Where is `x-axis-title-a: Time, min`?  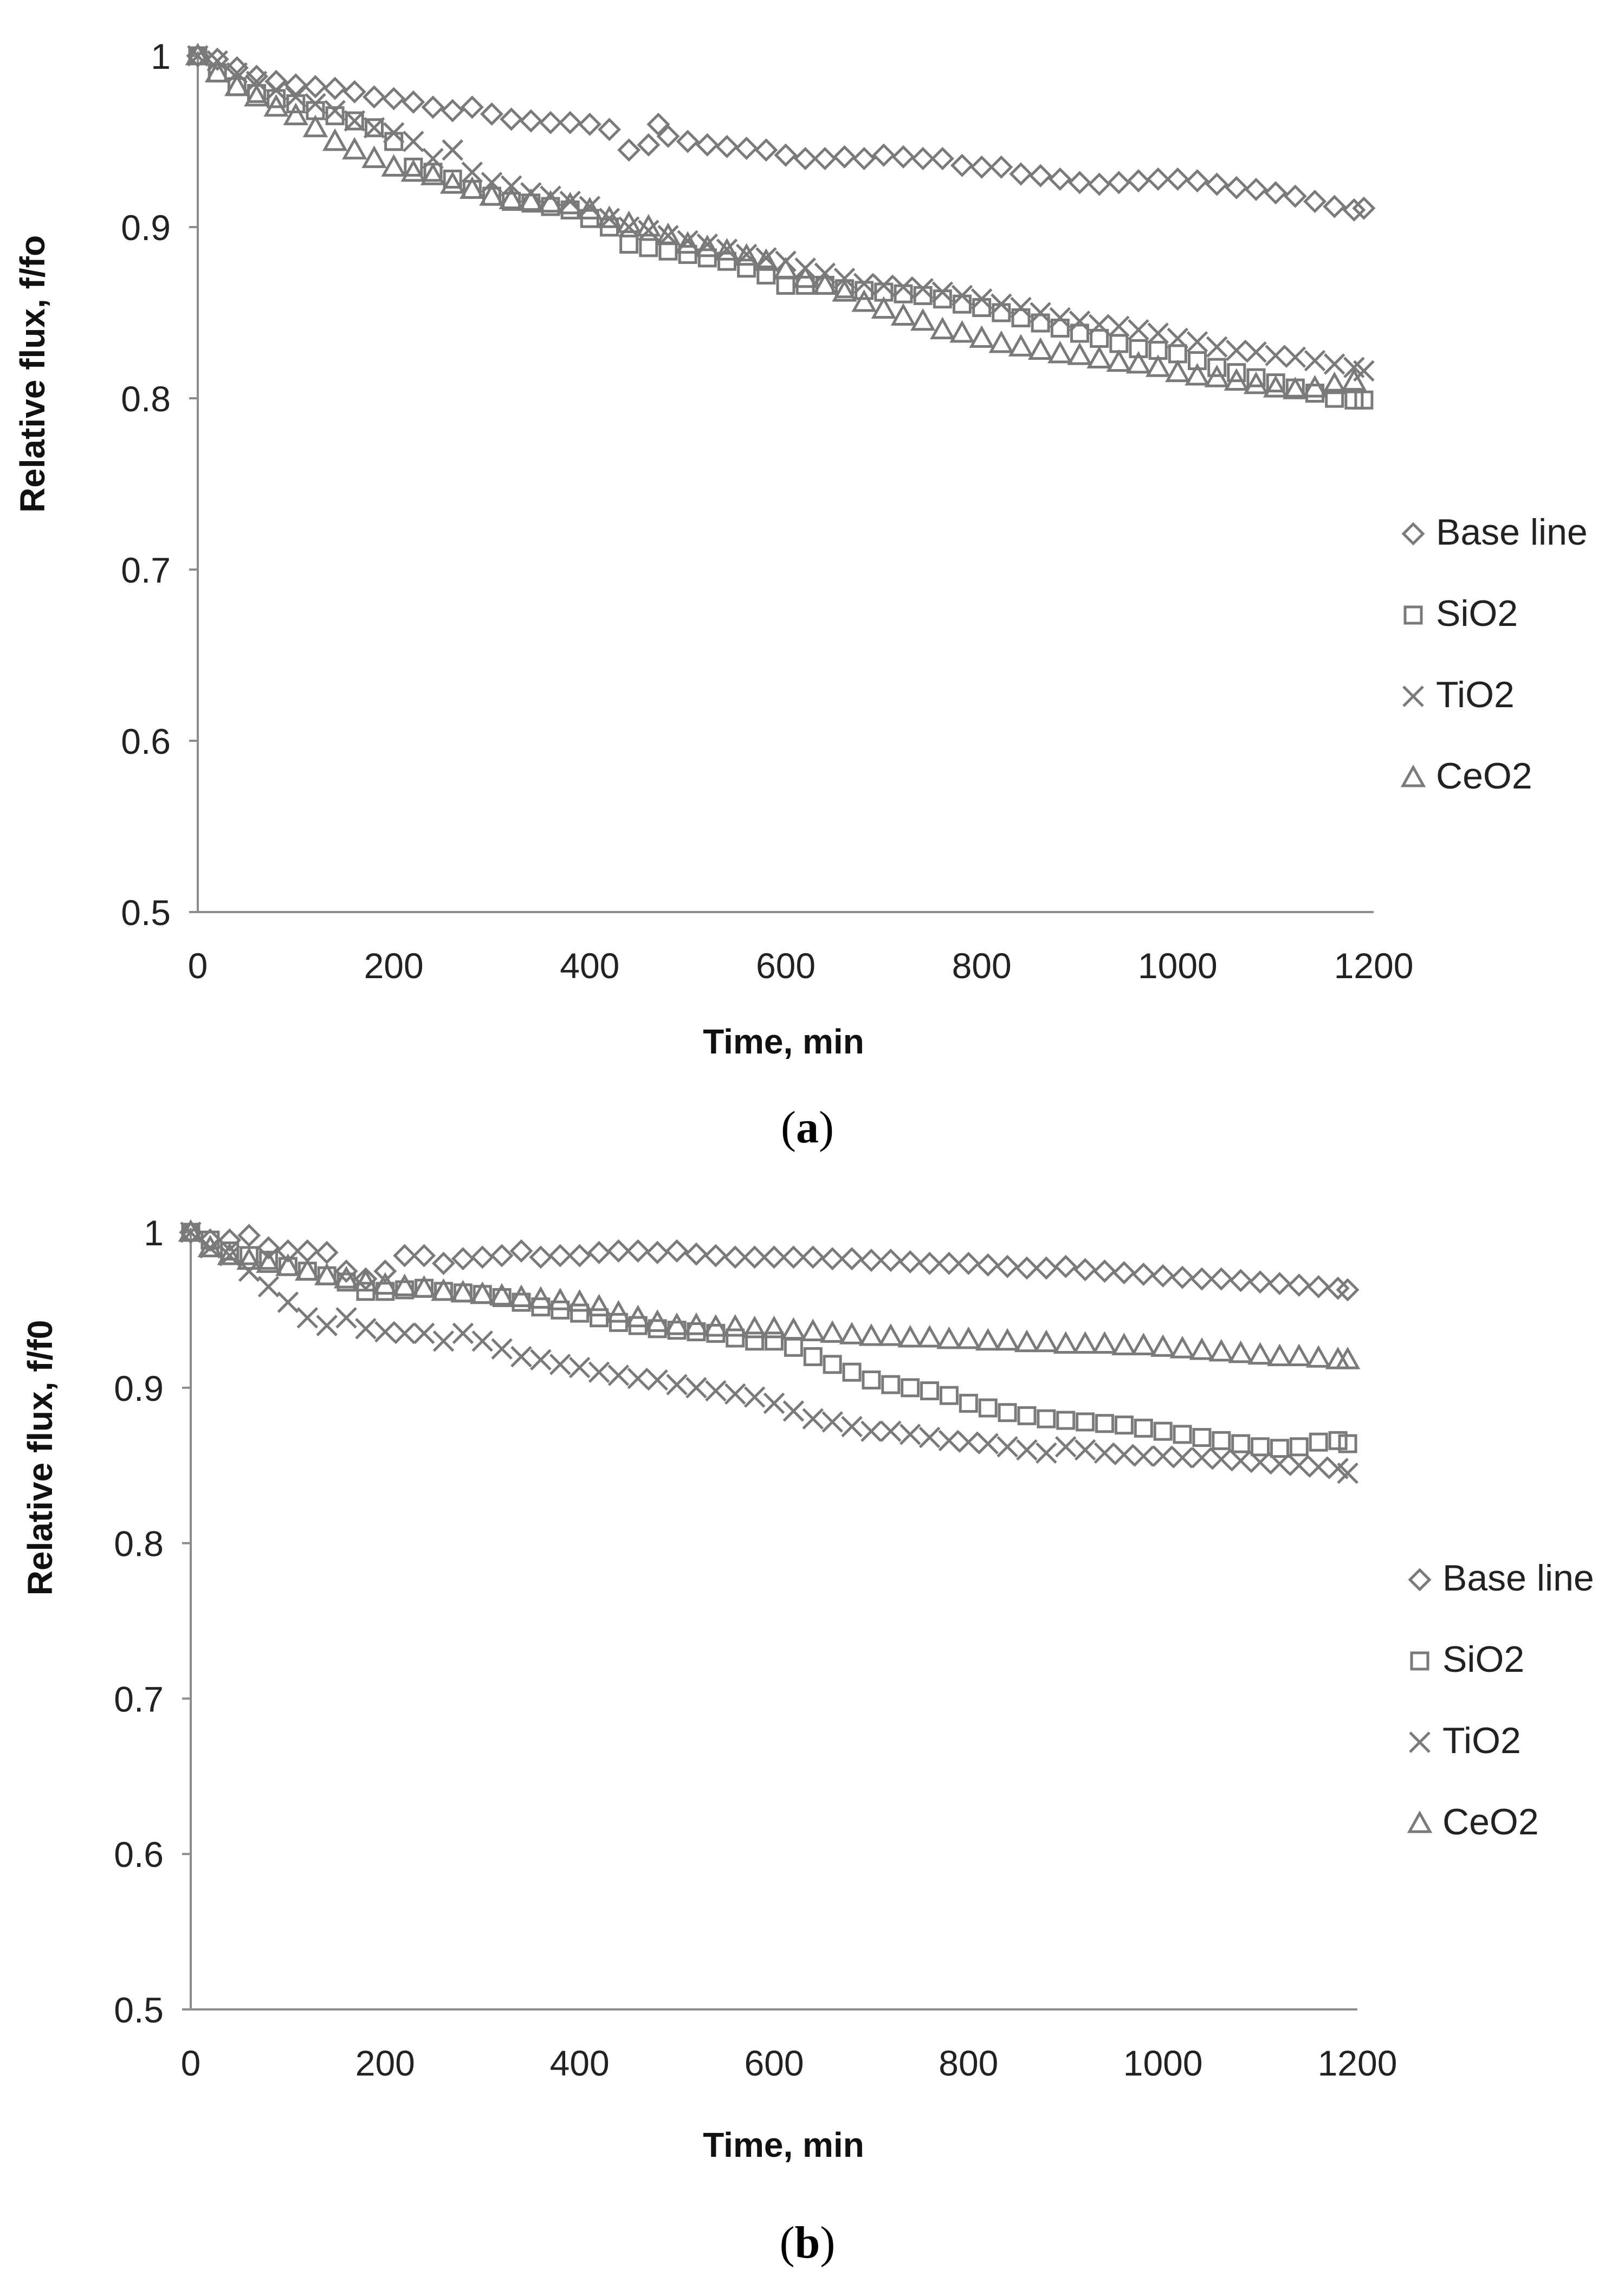 x-axis-title-a: Time, min is located at coordinates (783, 1042).